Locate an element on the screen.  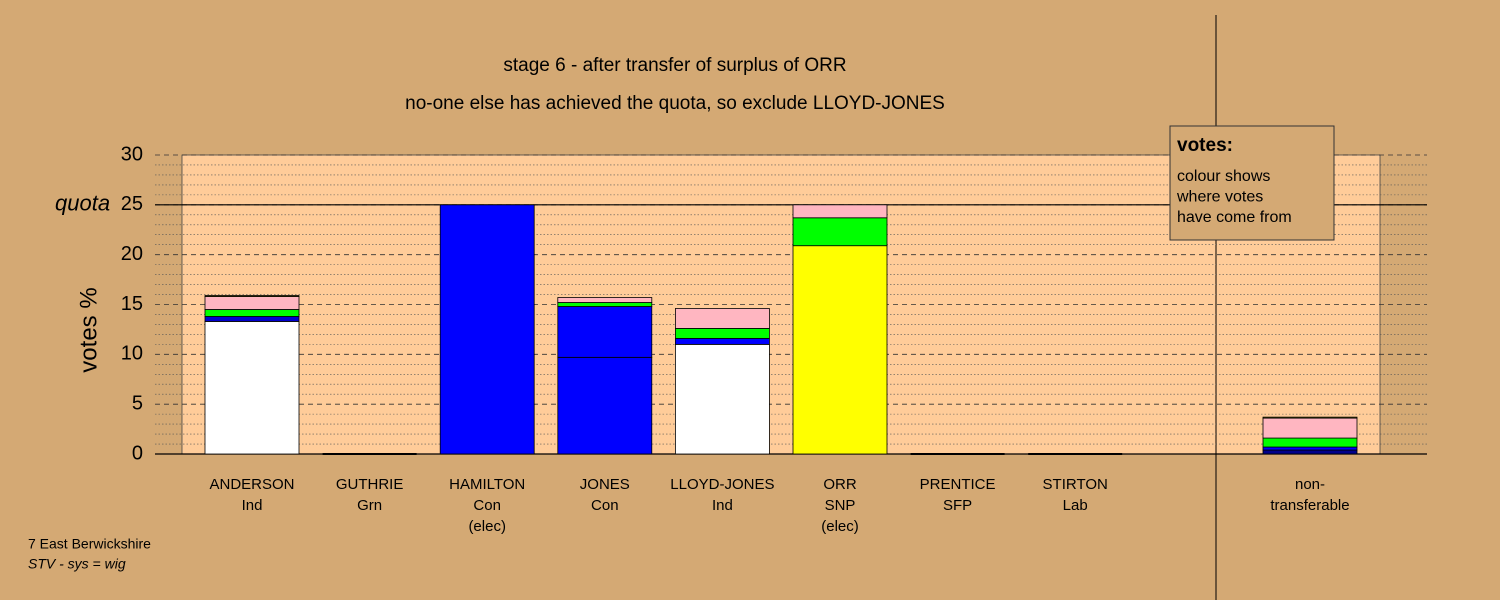
x-tick-label: ORR is located at coordinates (840, 484).